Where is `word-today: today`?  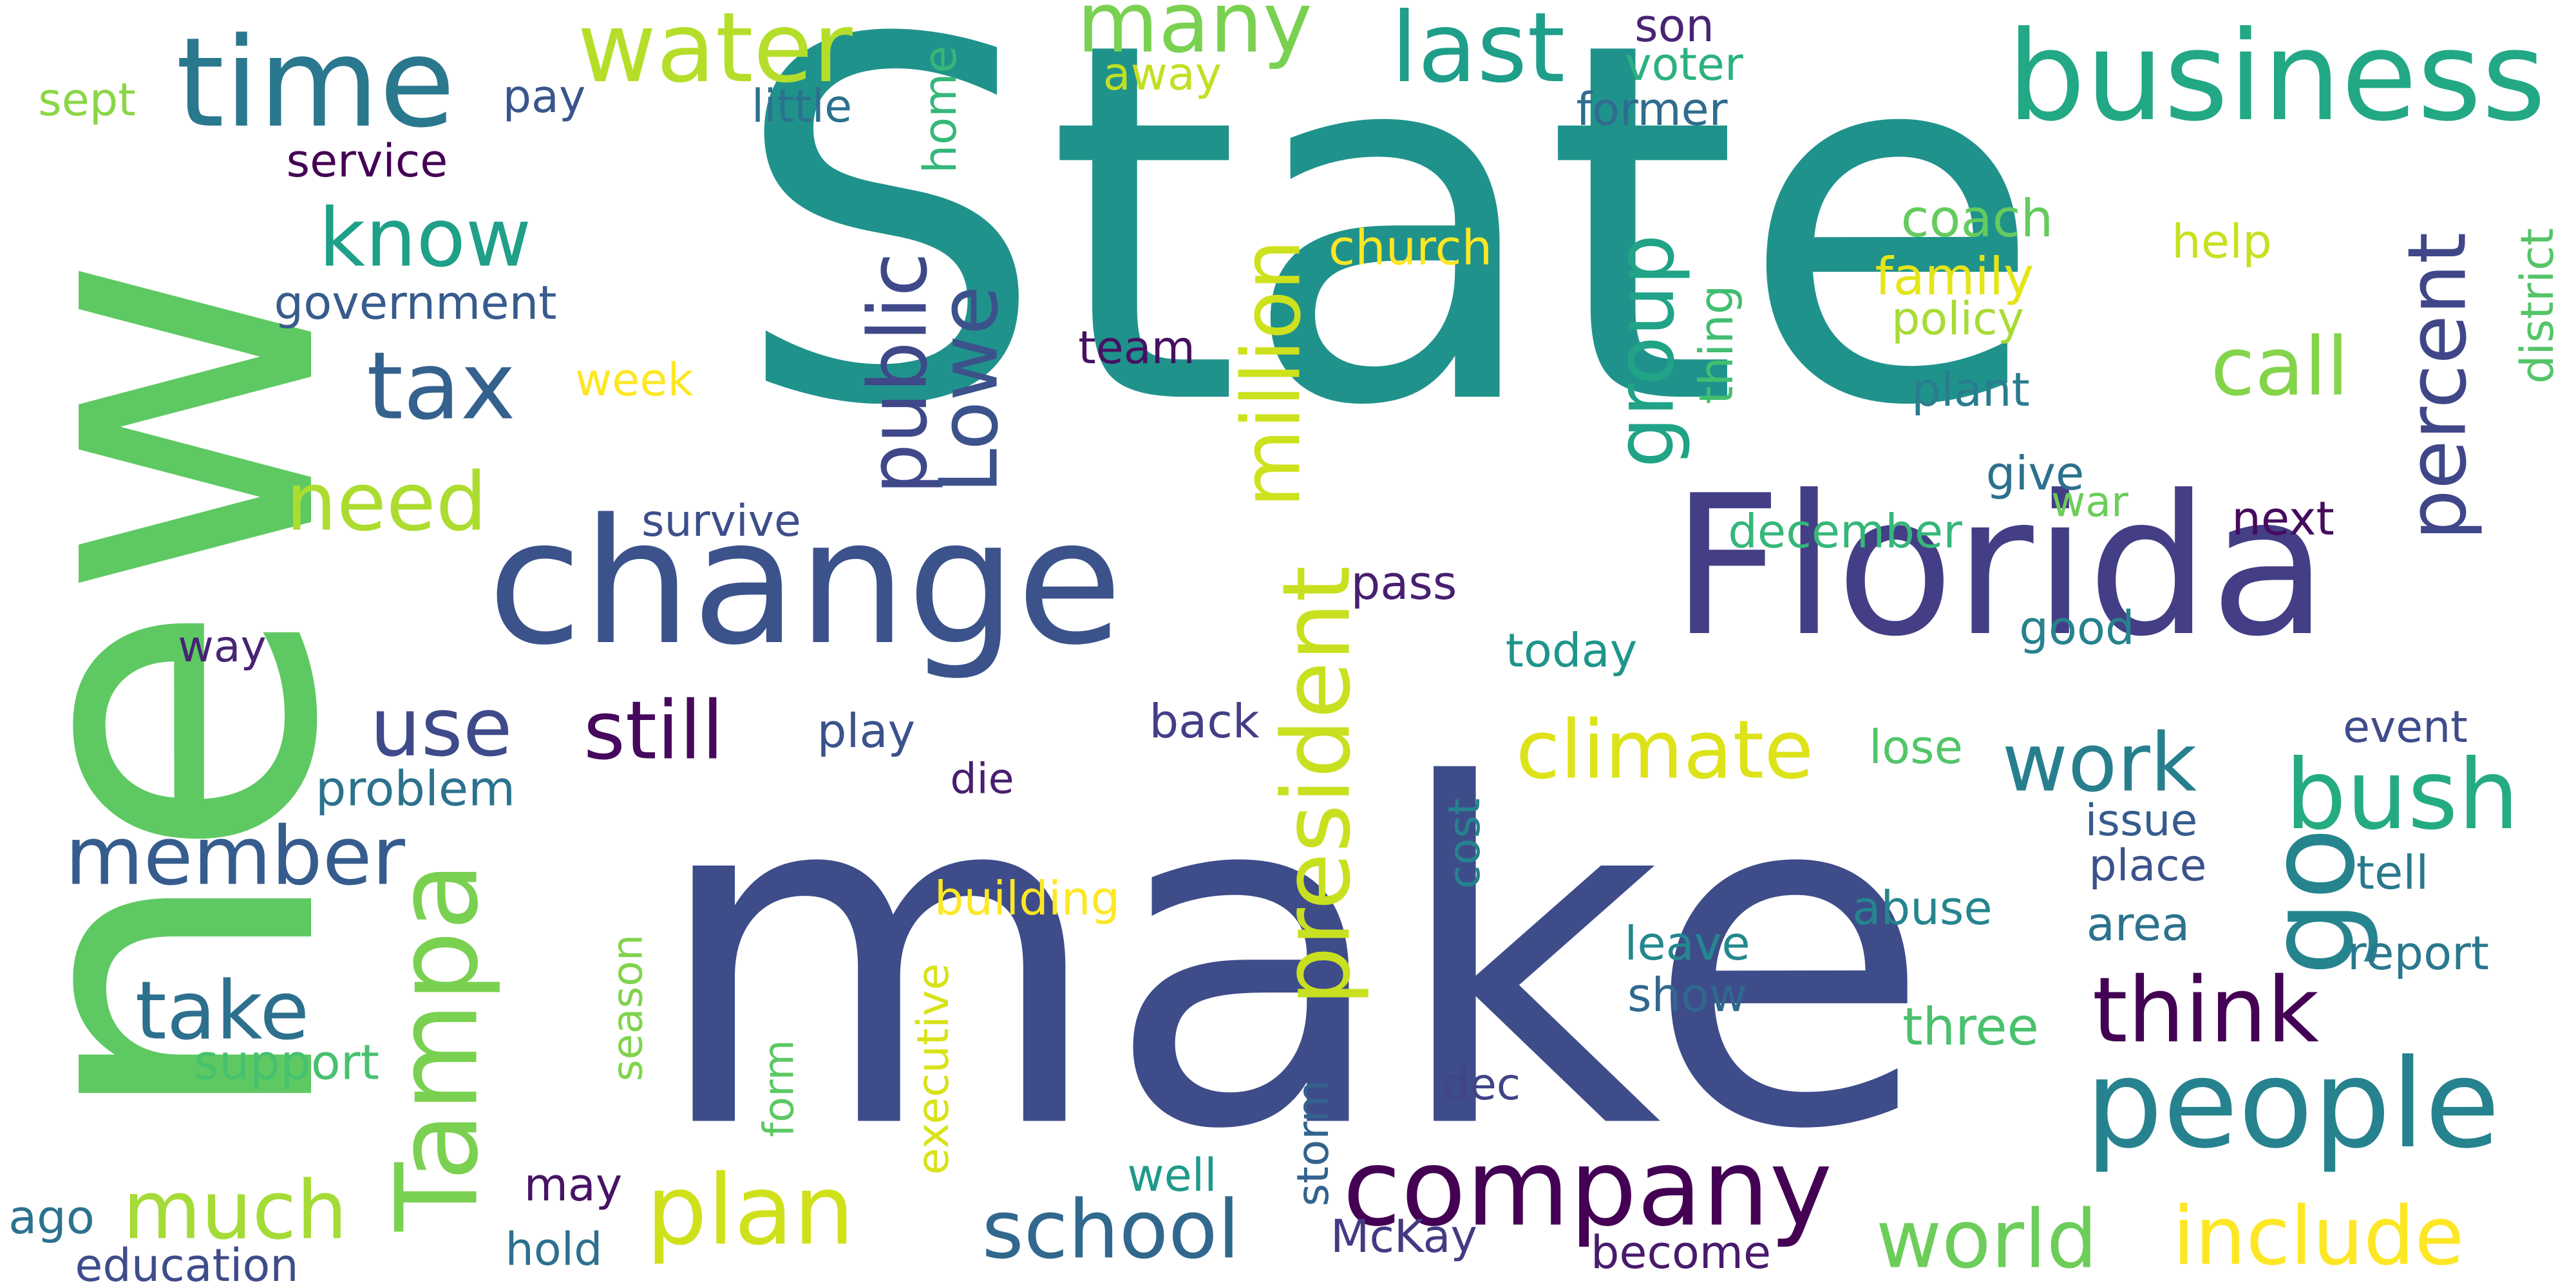
word-today: today is located at coordinates (1572, 650).